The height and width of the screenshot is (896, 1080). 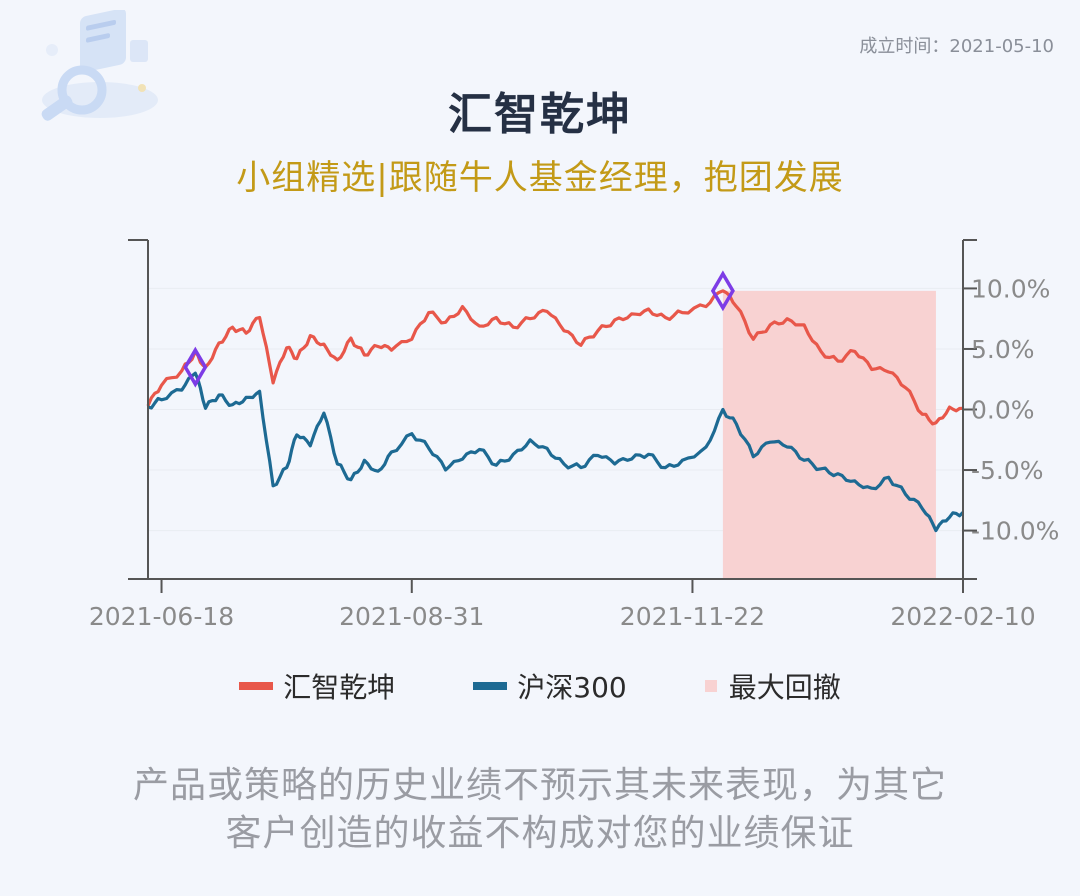 What do you see at coordinates (161, 616) in the screenshot?
I see `x-tick-label: 2021-06-18` at bounding box center [161, 616].